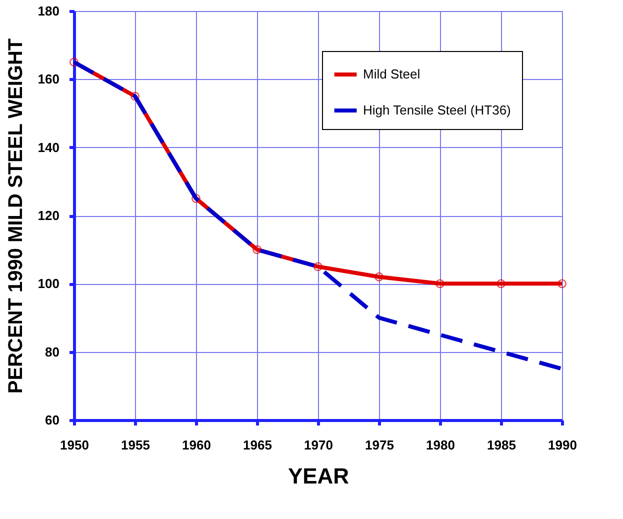 This screenshot has width=623, height=519. What do you see at coordinates (49, 11) in the screenshot?
I see `y-tick-label: 180` at bounding box center [49, 11].